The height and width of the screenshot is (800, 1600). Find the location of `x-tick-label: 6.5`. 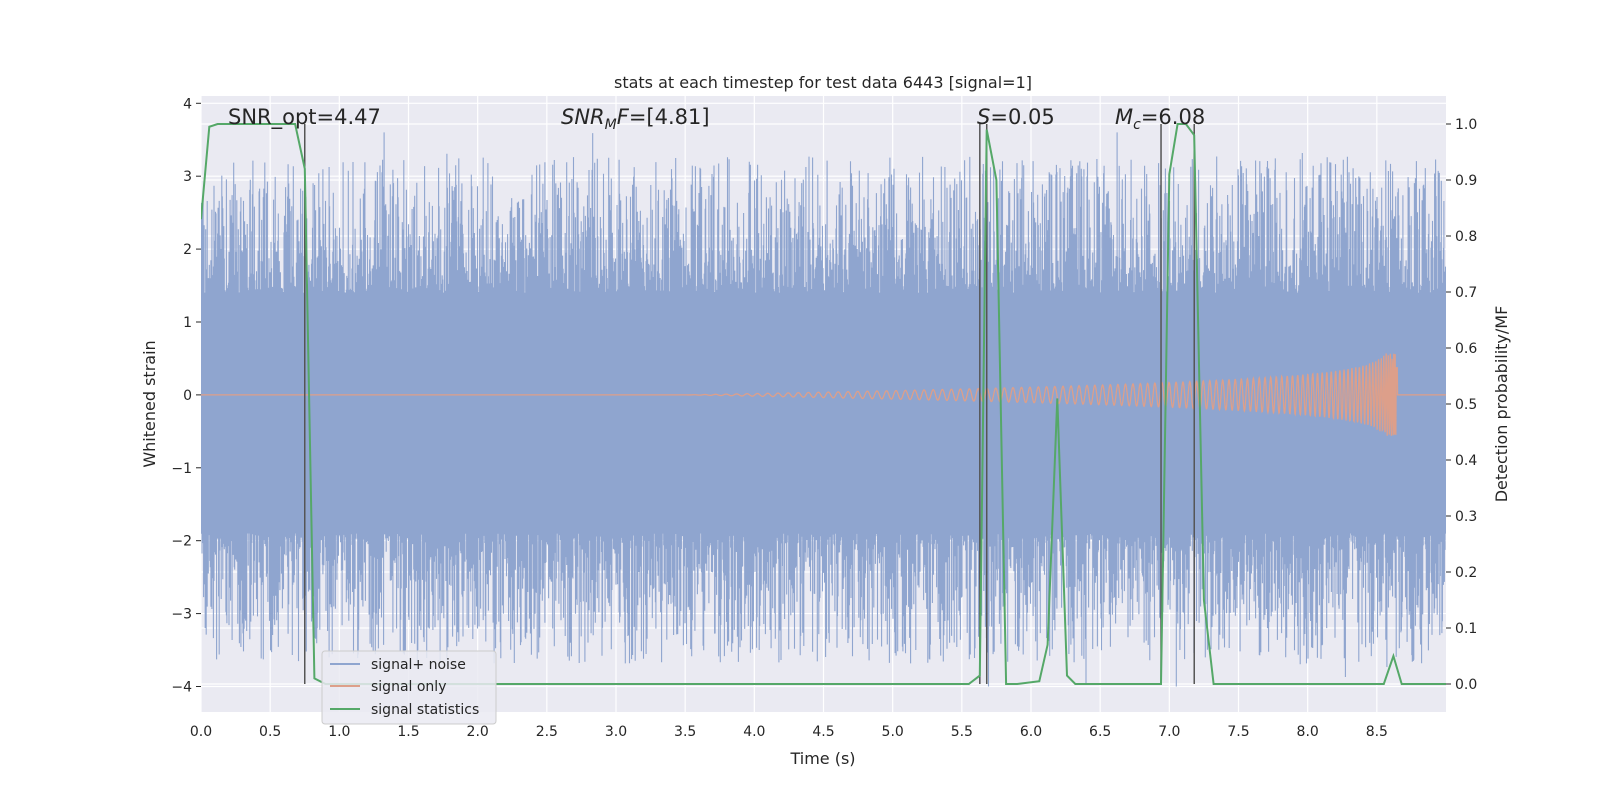

x-tick-label: 6.5 is located at coordinates (1100, 732).